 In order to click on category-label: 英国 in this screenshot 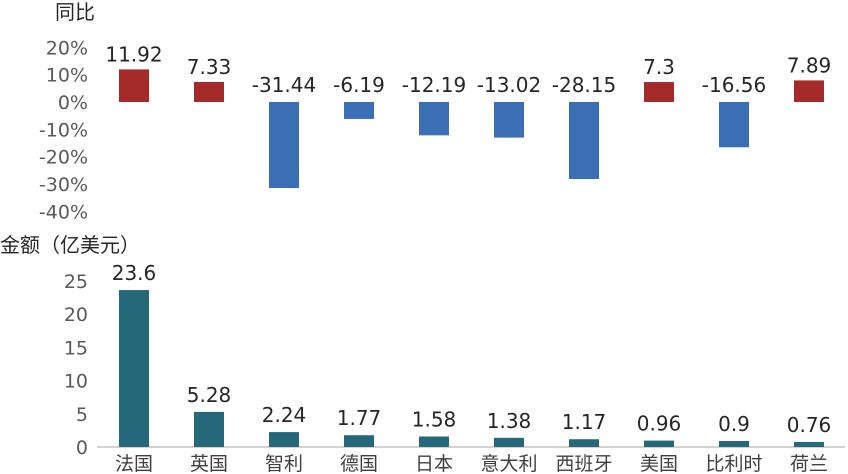, I will do `click(209, 463)`.